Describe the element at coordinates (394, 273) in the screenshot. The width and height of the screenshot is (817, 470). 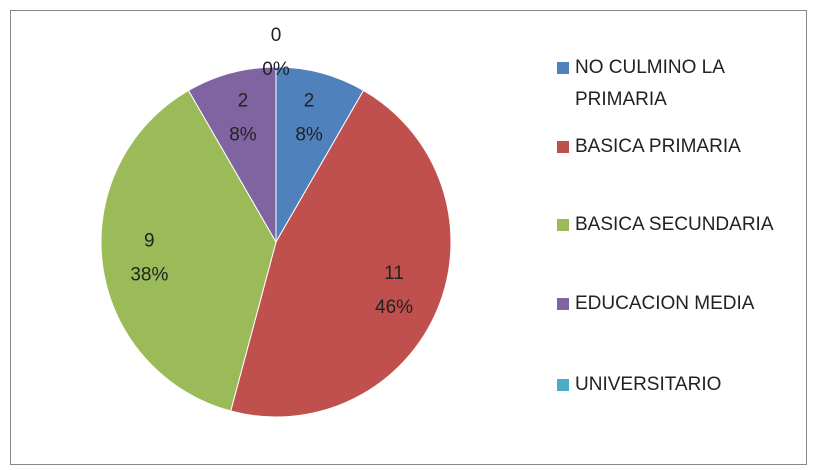
I see `data-label: 11` at that location.